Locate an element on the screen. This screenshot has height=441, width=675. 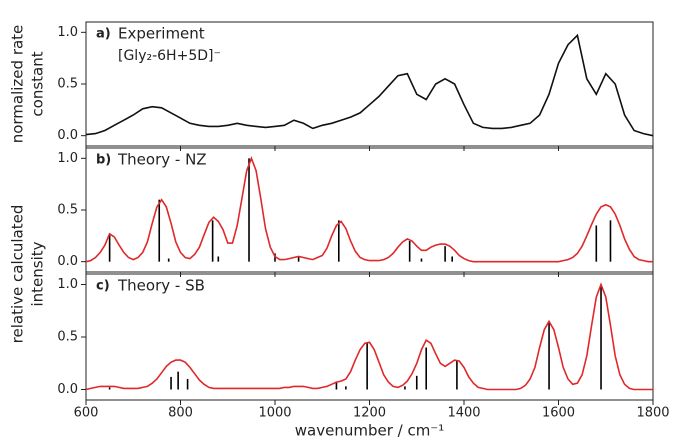
panel-title: Experiment is located at coordinates (161, 34).